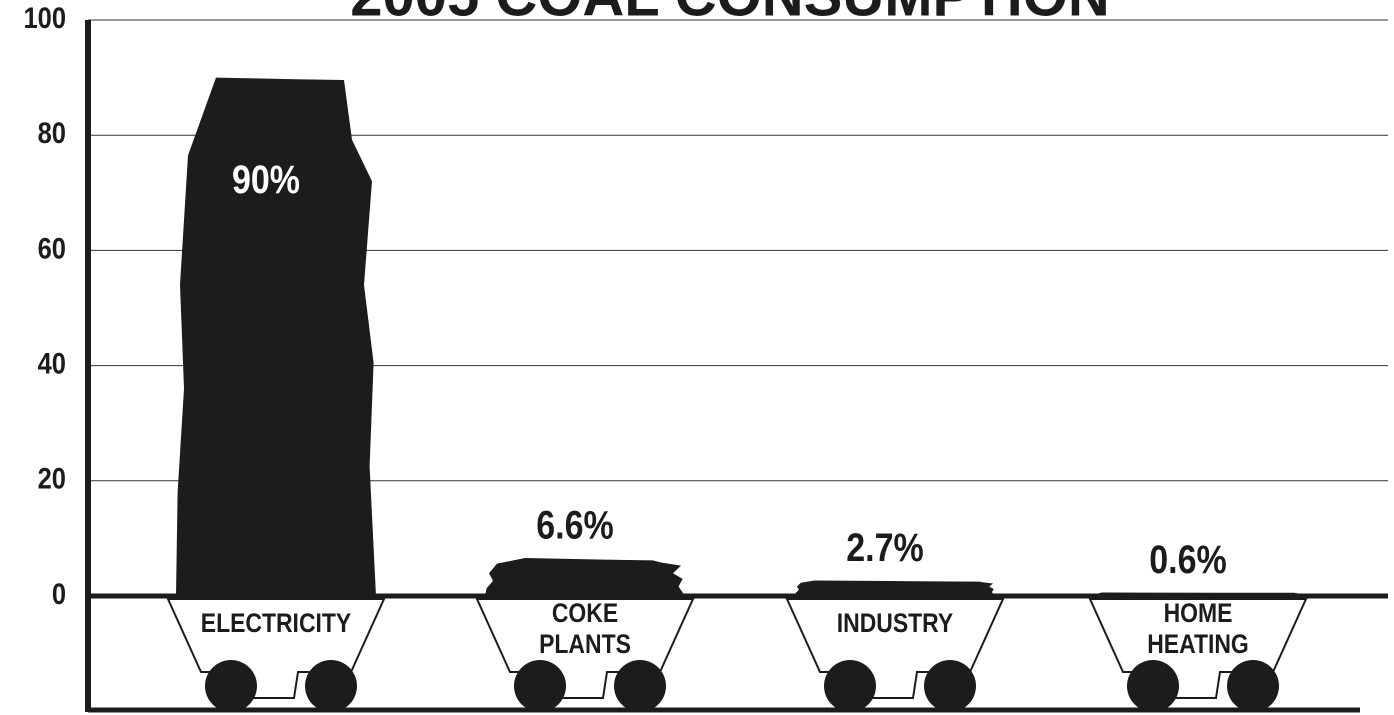  Describe the element at coordinates (52, 478) in the screenshot. I see `y-tick-label: 20` at that location.